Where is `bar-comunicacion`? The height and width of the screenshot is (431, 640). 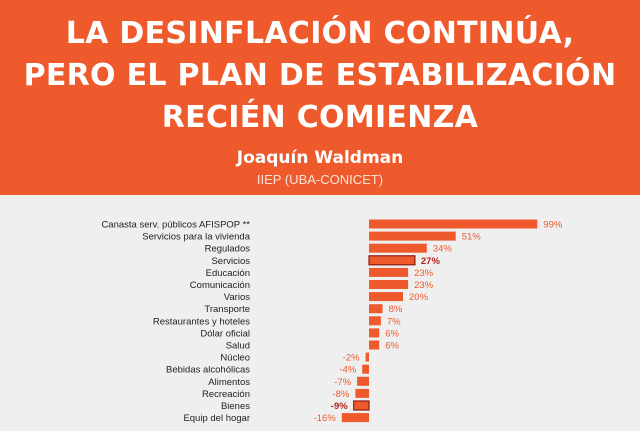 bar-comunicacion is located at coordinates (389, 284).